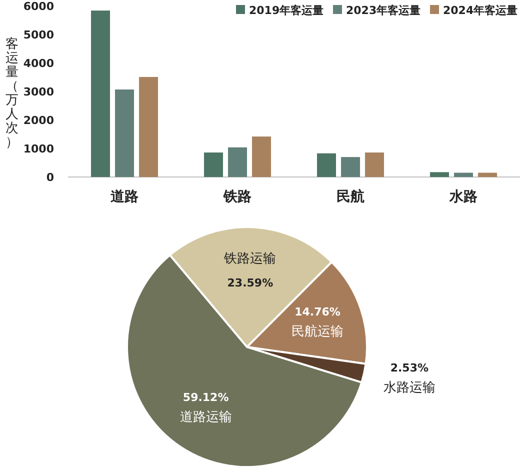 Image resolution: width=531 pixels, height=473 pixels. I want to click on x-tick-label: 民航, so click(350, 196).